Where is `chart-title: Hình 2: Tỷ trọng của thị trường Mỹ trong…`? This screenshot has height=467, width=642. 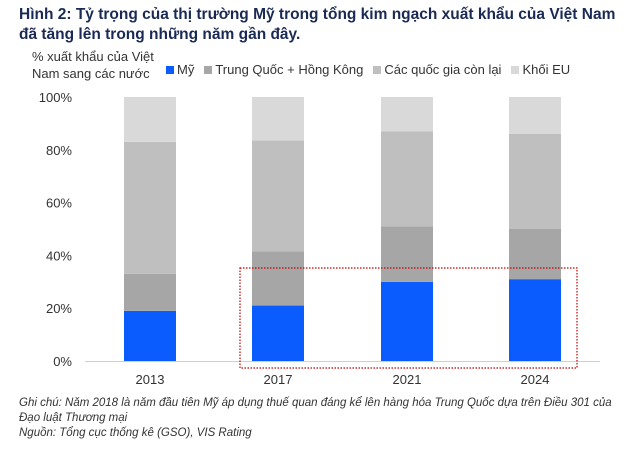 chart-title: Hình 2: Tỷ trọng của thị trường Mỹ trong… is located at coordinates (317, 24).